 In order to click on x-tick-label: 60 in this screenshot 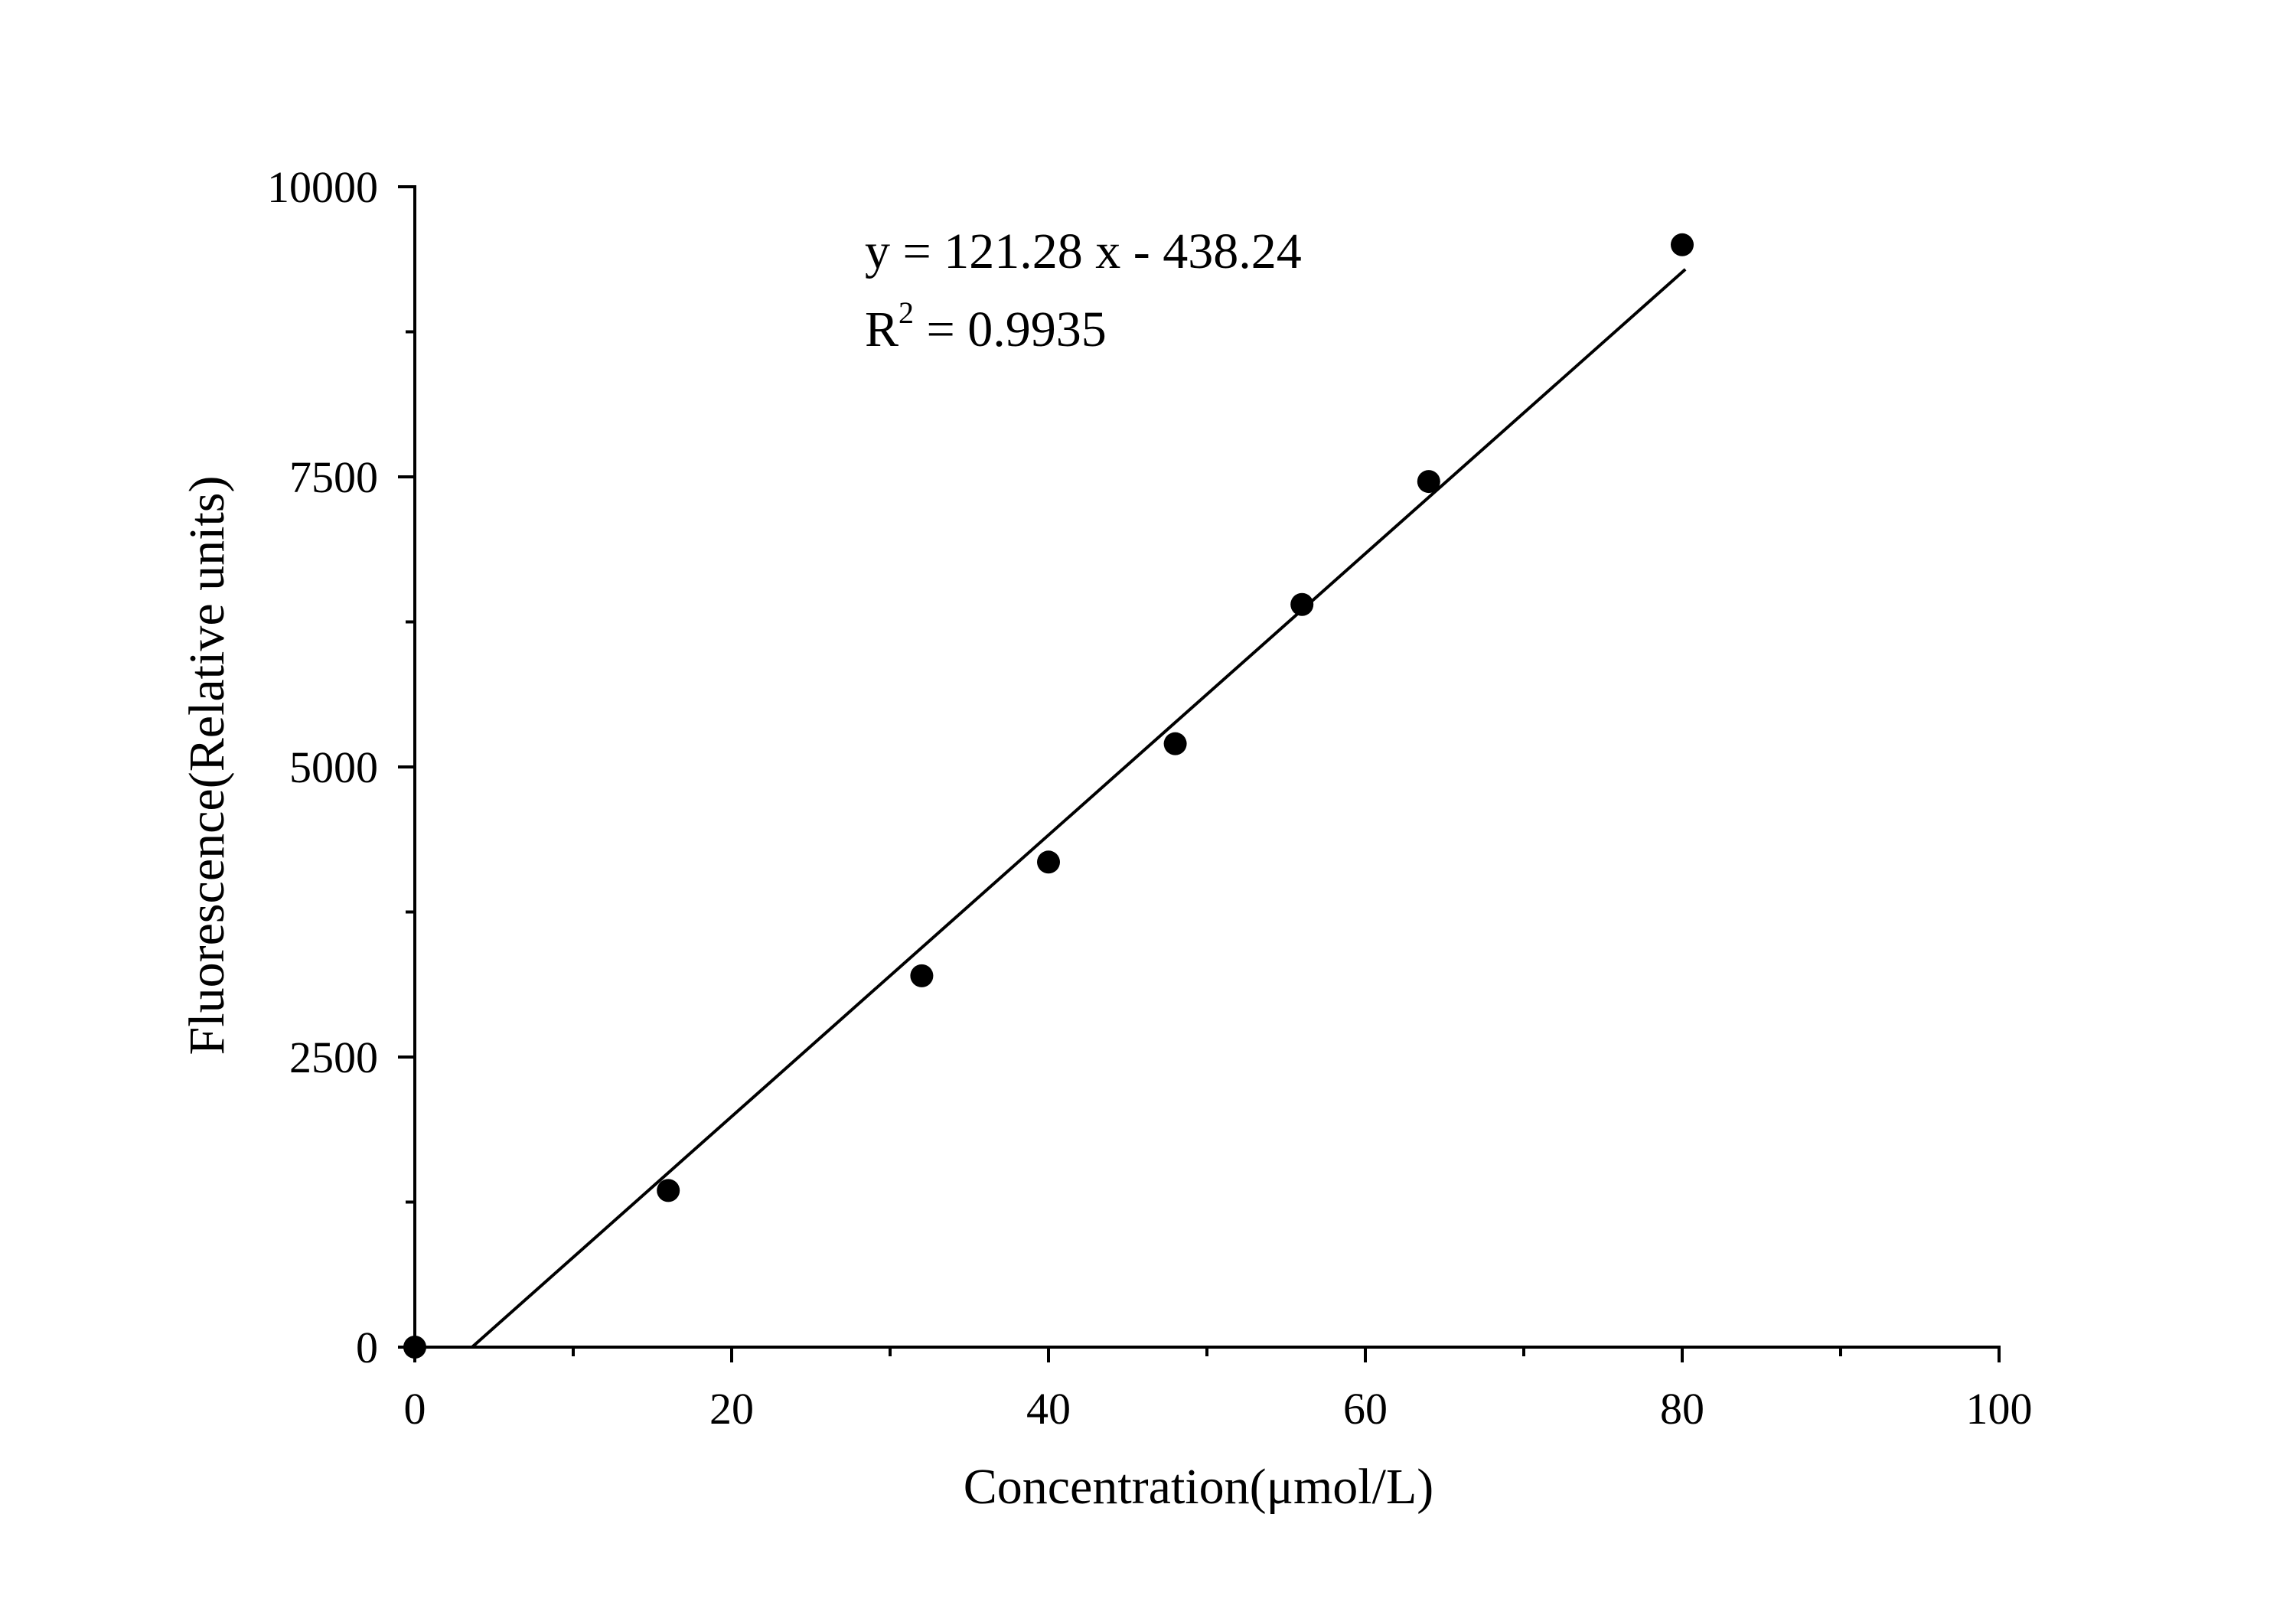, I will do `click(1365, 1409)`.